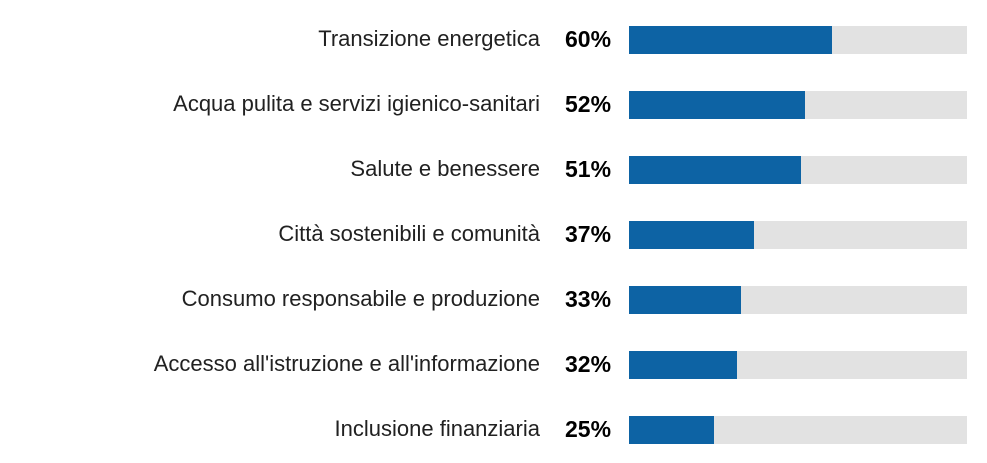 This screenshot has width=987, height=463. I want to click on value-label: 25%, so click(588, 429).